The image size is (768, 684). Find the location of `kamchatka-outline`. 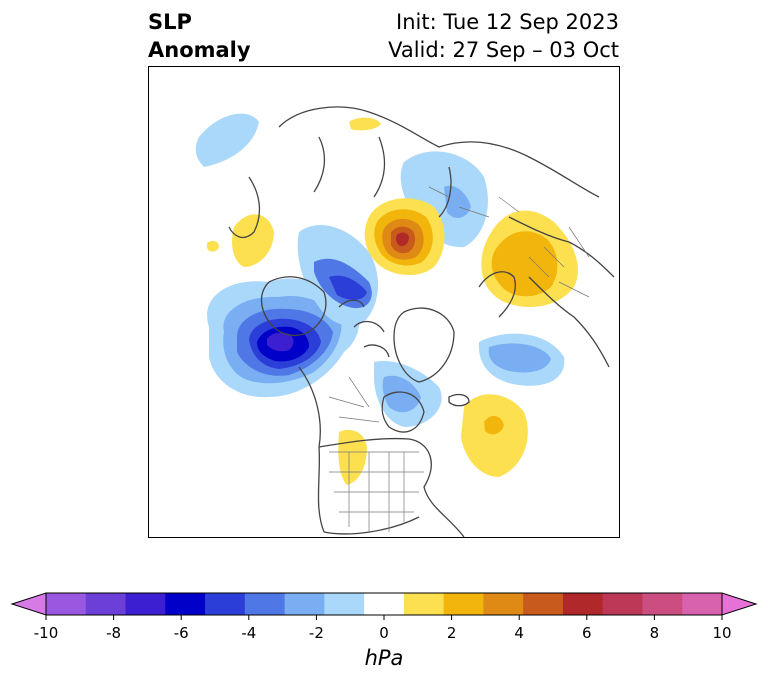

kamchatka-outline is located at coordinates (244, 207).